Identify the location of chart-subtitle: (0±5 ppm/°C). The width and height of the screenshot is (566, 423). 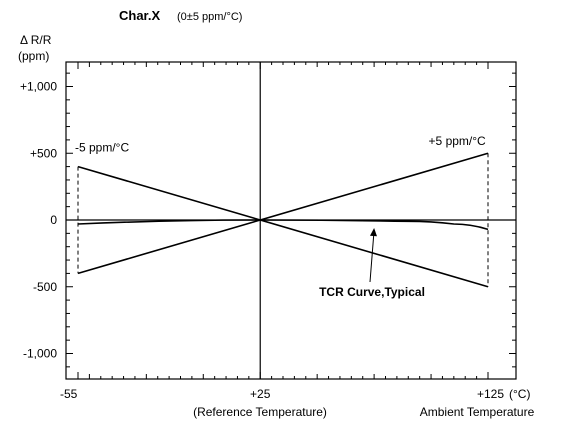
(209, 17).